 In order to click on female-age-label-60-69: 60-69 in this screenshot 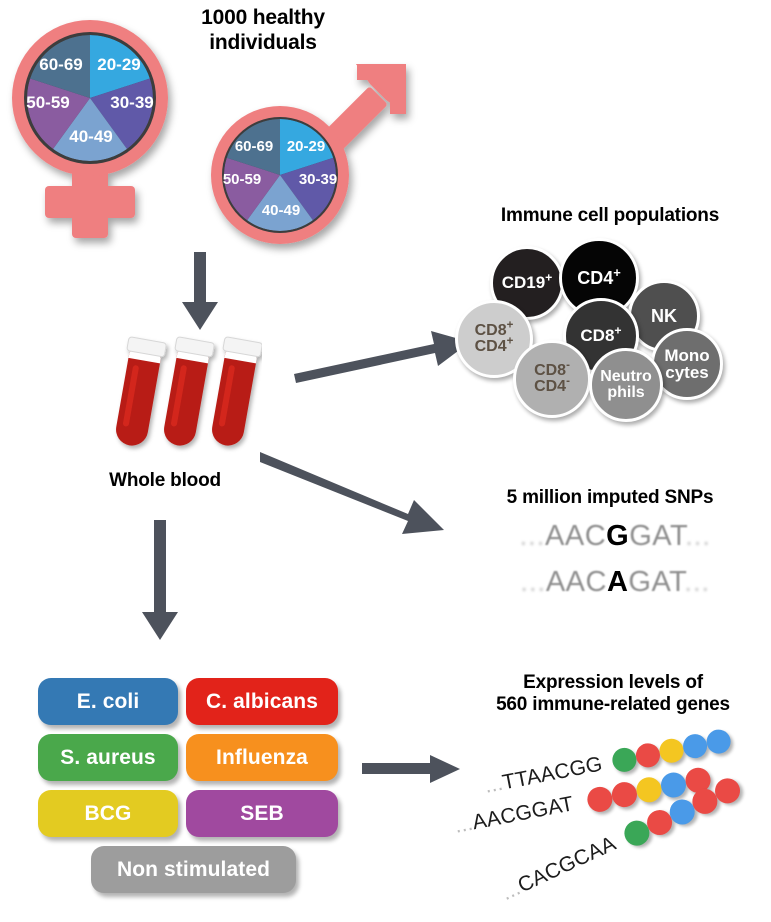, I will do `click(60, 64)`.